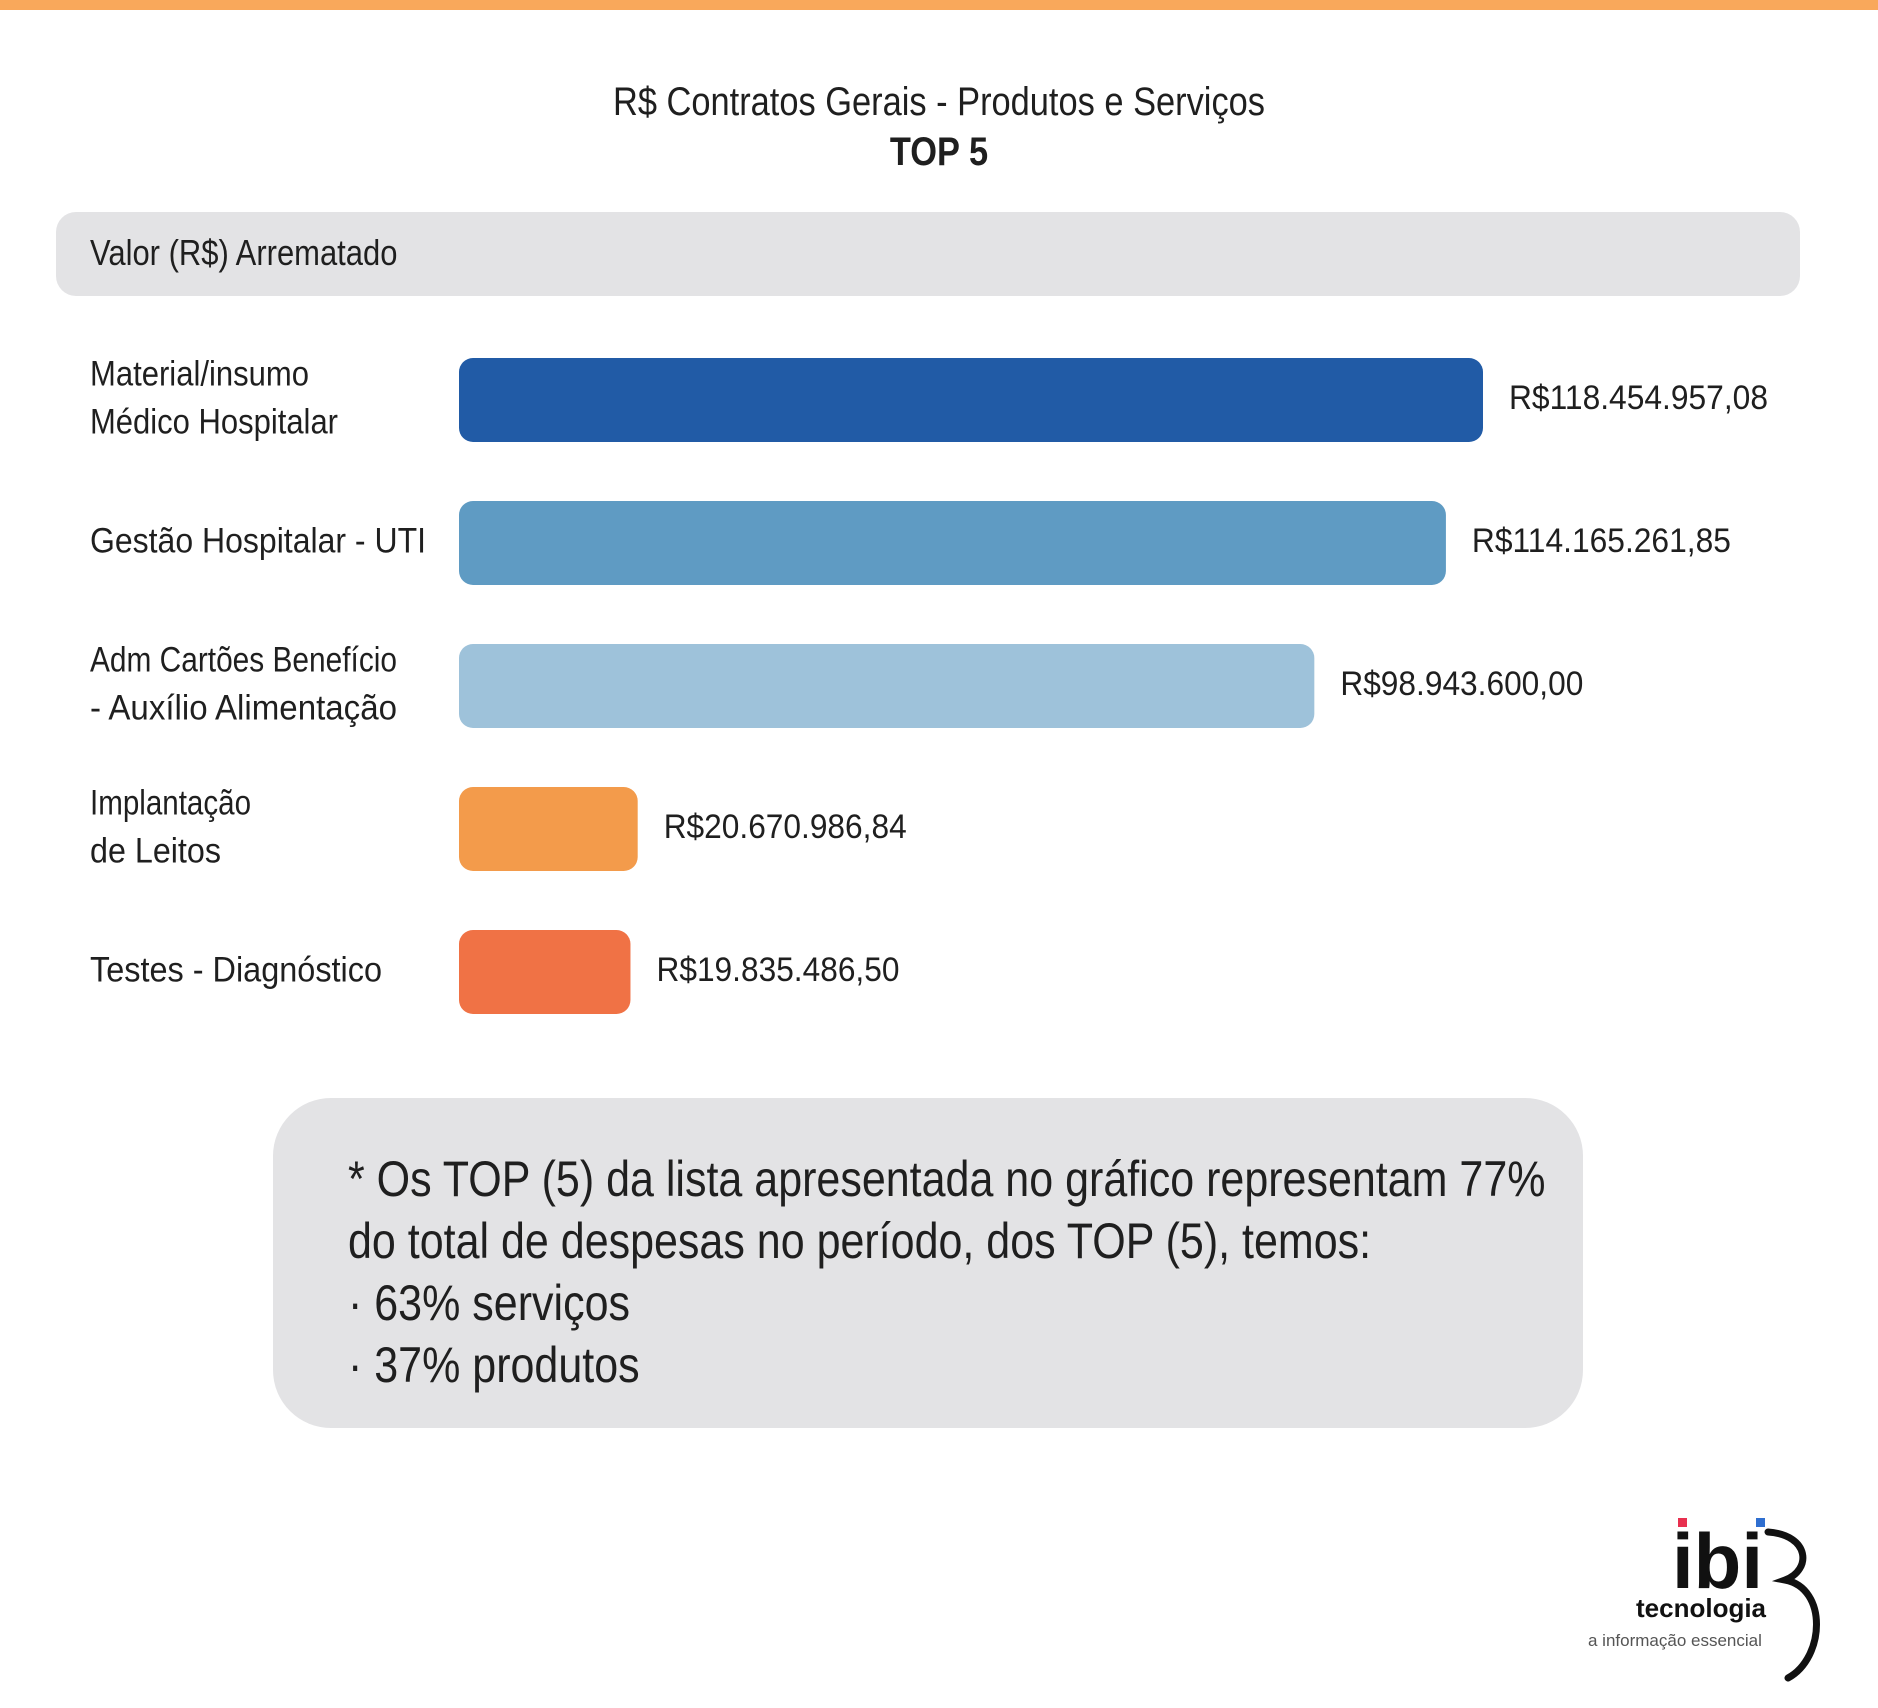 The height and width of the screenshot is (1708, 1878). What do you see at coordinates (494, 1365) in the screenshot?
I see `note-line-4: · 37% produtos` at bounding box center [494, 1365].